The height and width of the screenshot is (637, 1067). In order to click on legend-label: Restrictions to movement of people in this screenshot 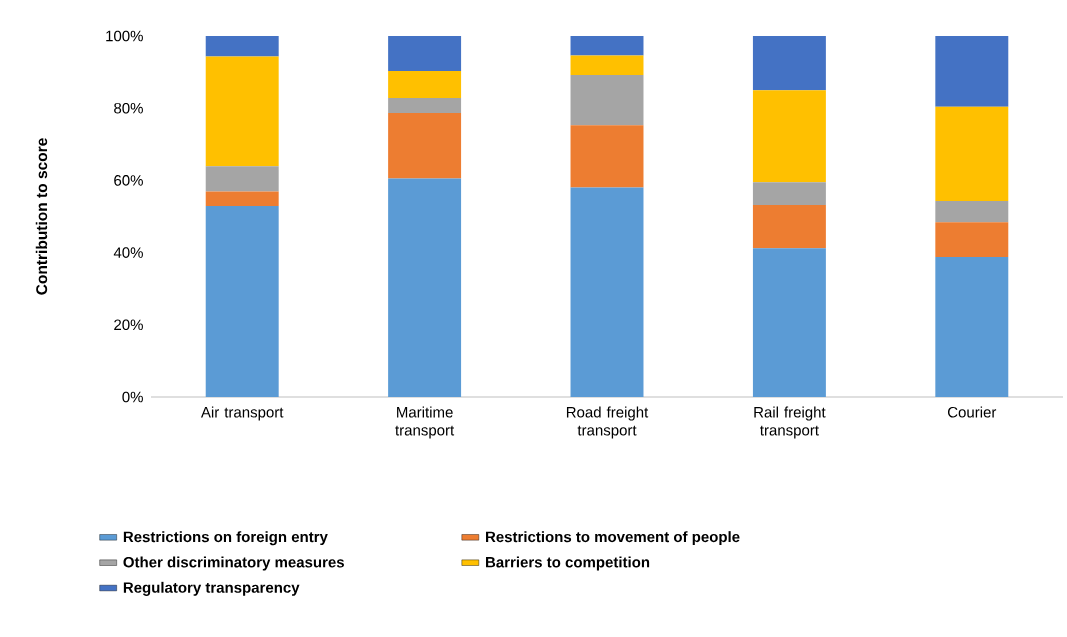, I will do `click(613, 538)`.